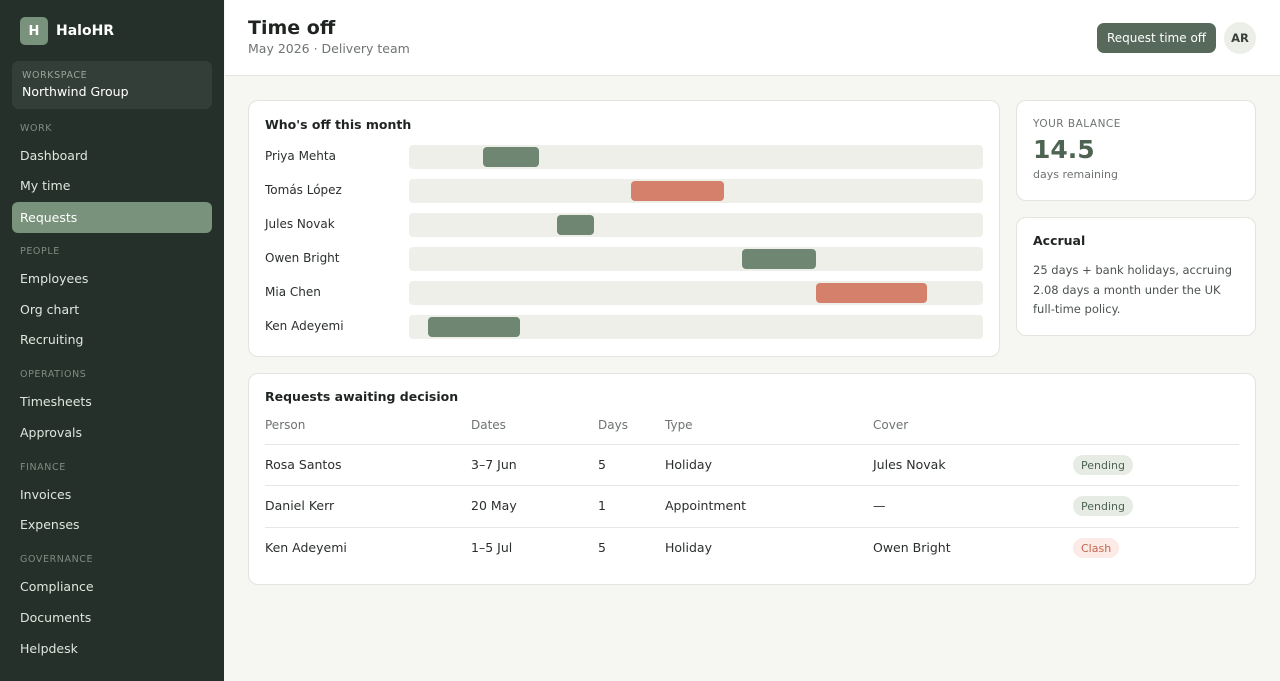 Image resolution: width=1280 pixels, height=681 pixels. Describe the element at coordinates (1059, 240) in the screenshot. I see `accrual-title: Accrual` at that location.